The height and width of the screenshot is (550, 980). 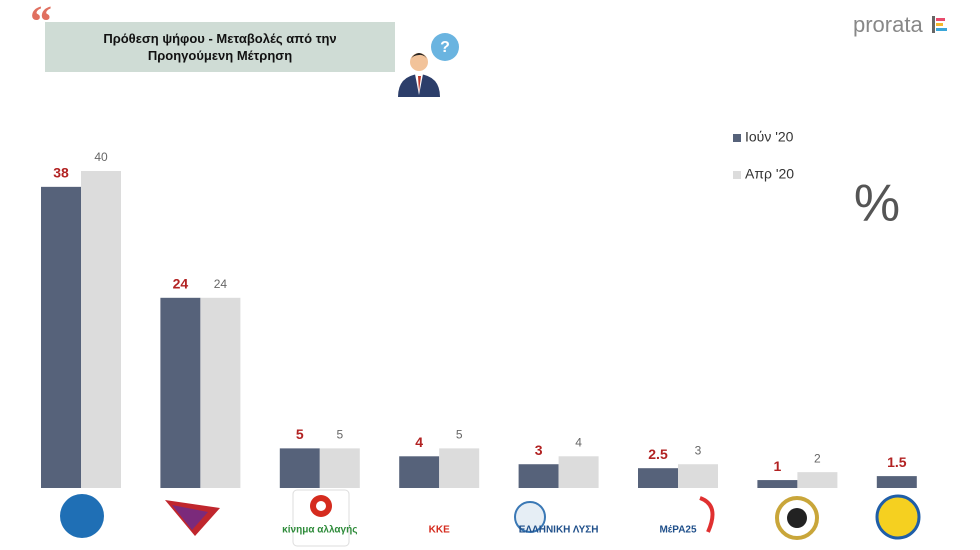 I want to click on unit-symbol: %, so click(x=877, y=204).